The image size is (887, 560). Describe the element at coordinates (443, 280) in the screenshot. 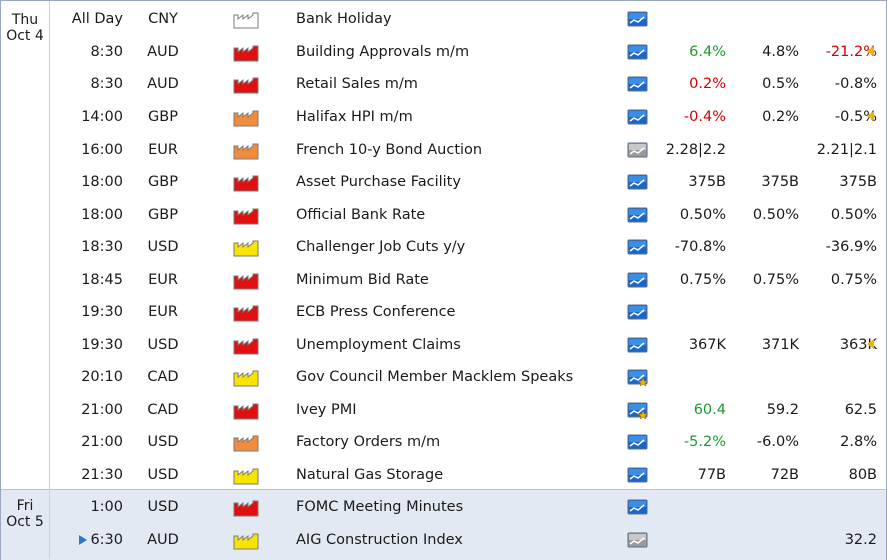

I see `table-row: 18:45 EUR Minimum Bid Rate 0.75% 0.75% 0.75%` at that location.